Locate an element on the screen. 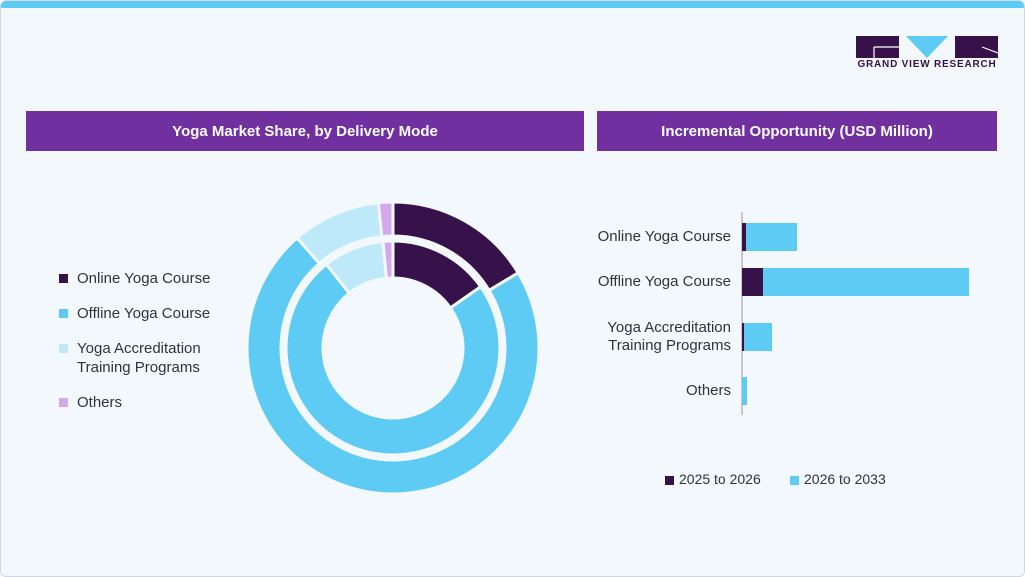  bar-offline-yoga-course-2026-2033 is located at coordinates (866, 282).